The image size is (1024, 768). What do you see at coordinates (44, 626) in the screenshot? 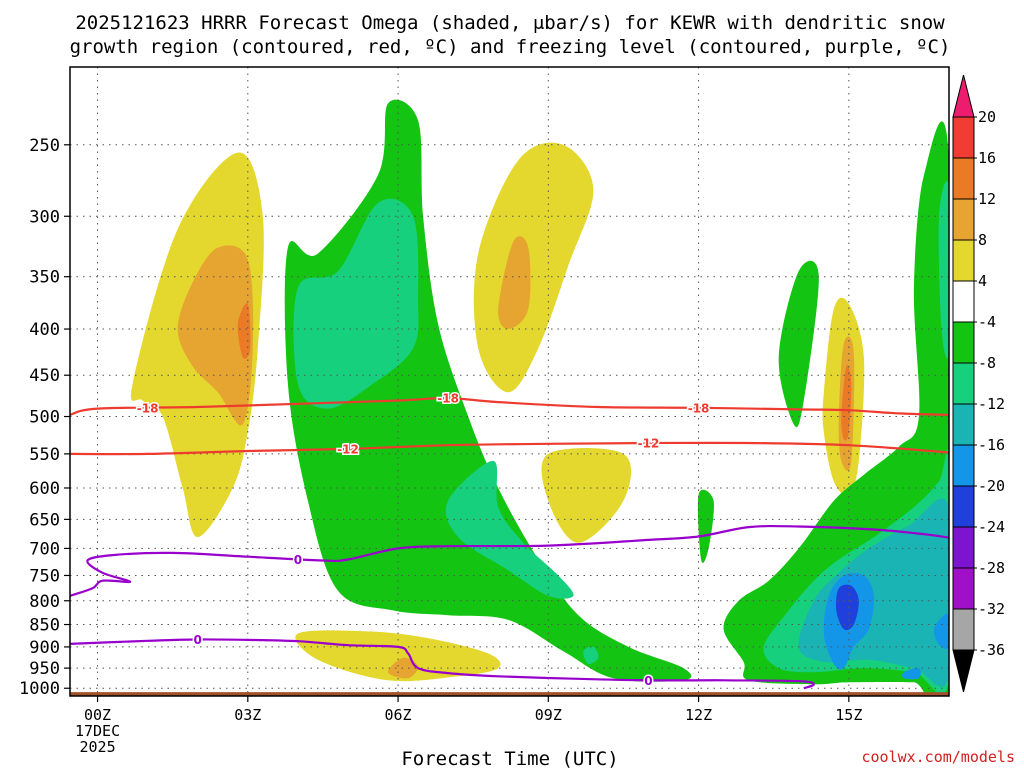
I see `ytick-label-850: 850` at bounding box center [44, 626].